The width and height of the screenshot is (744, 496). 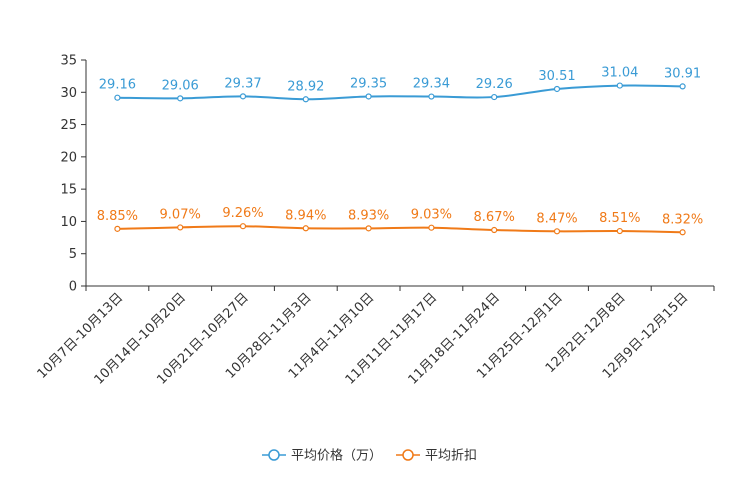 I want to click on y-tick-label: 0, so click(x=73, y=287).